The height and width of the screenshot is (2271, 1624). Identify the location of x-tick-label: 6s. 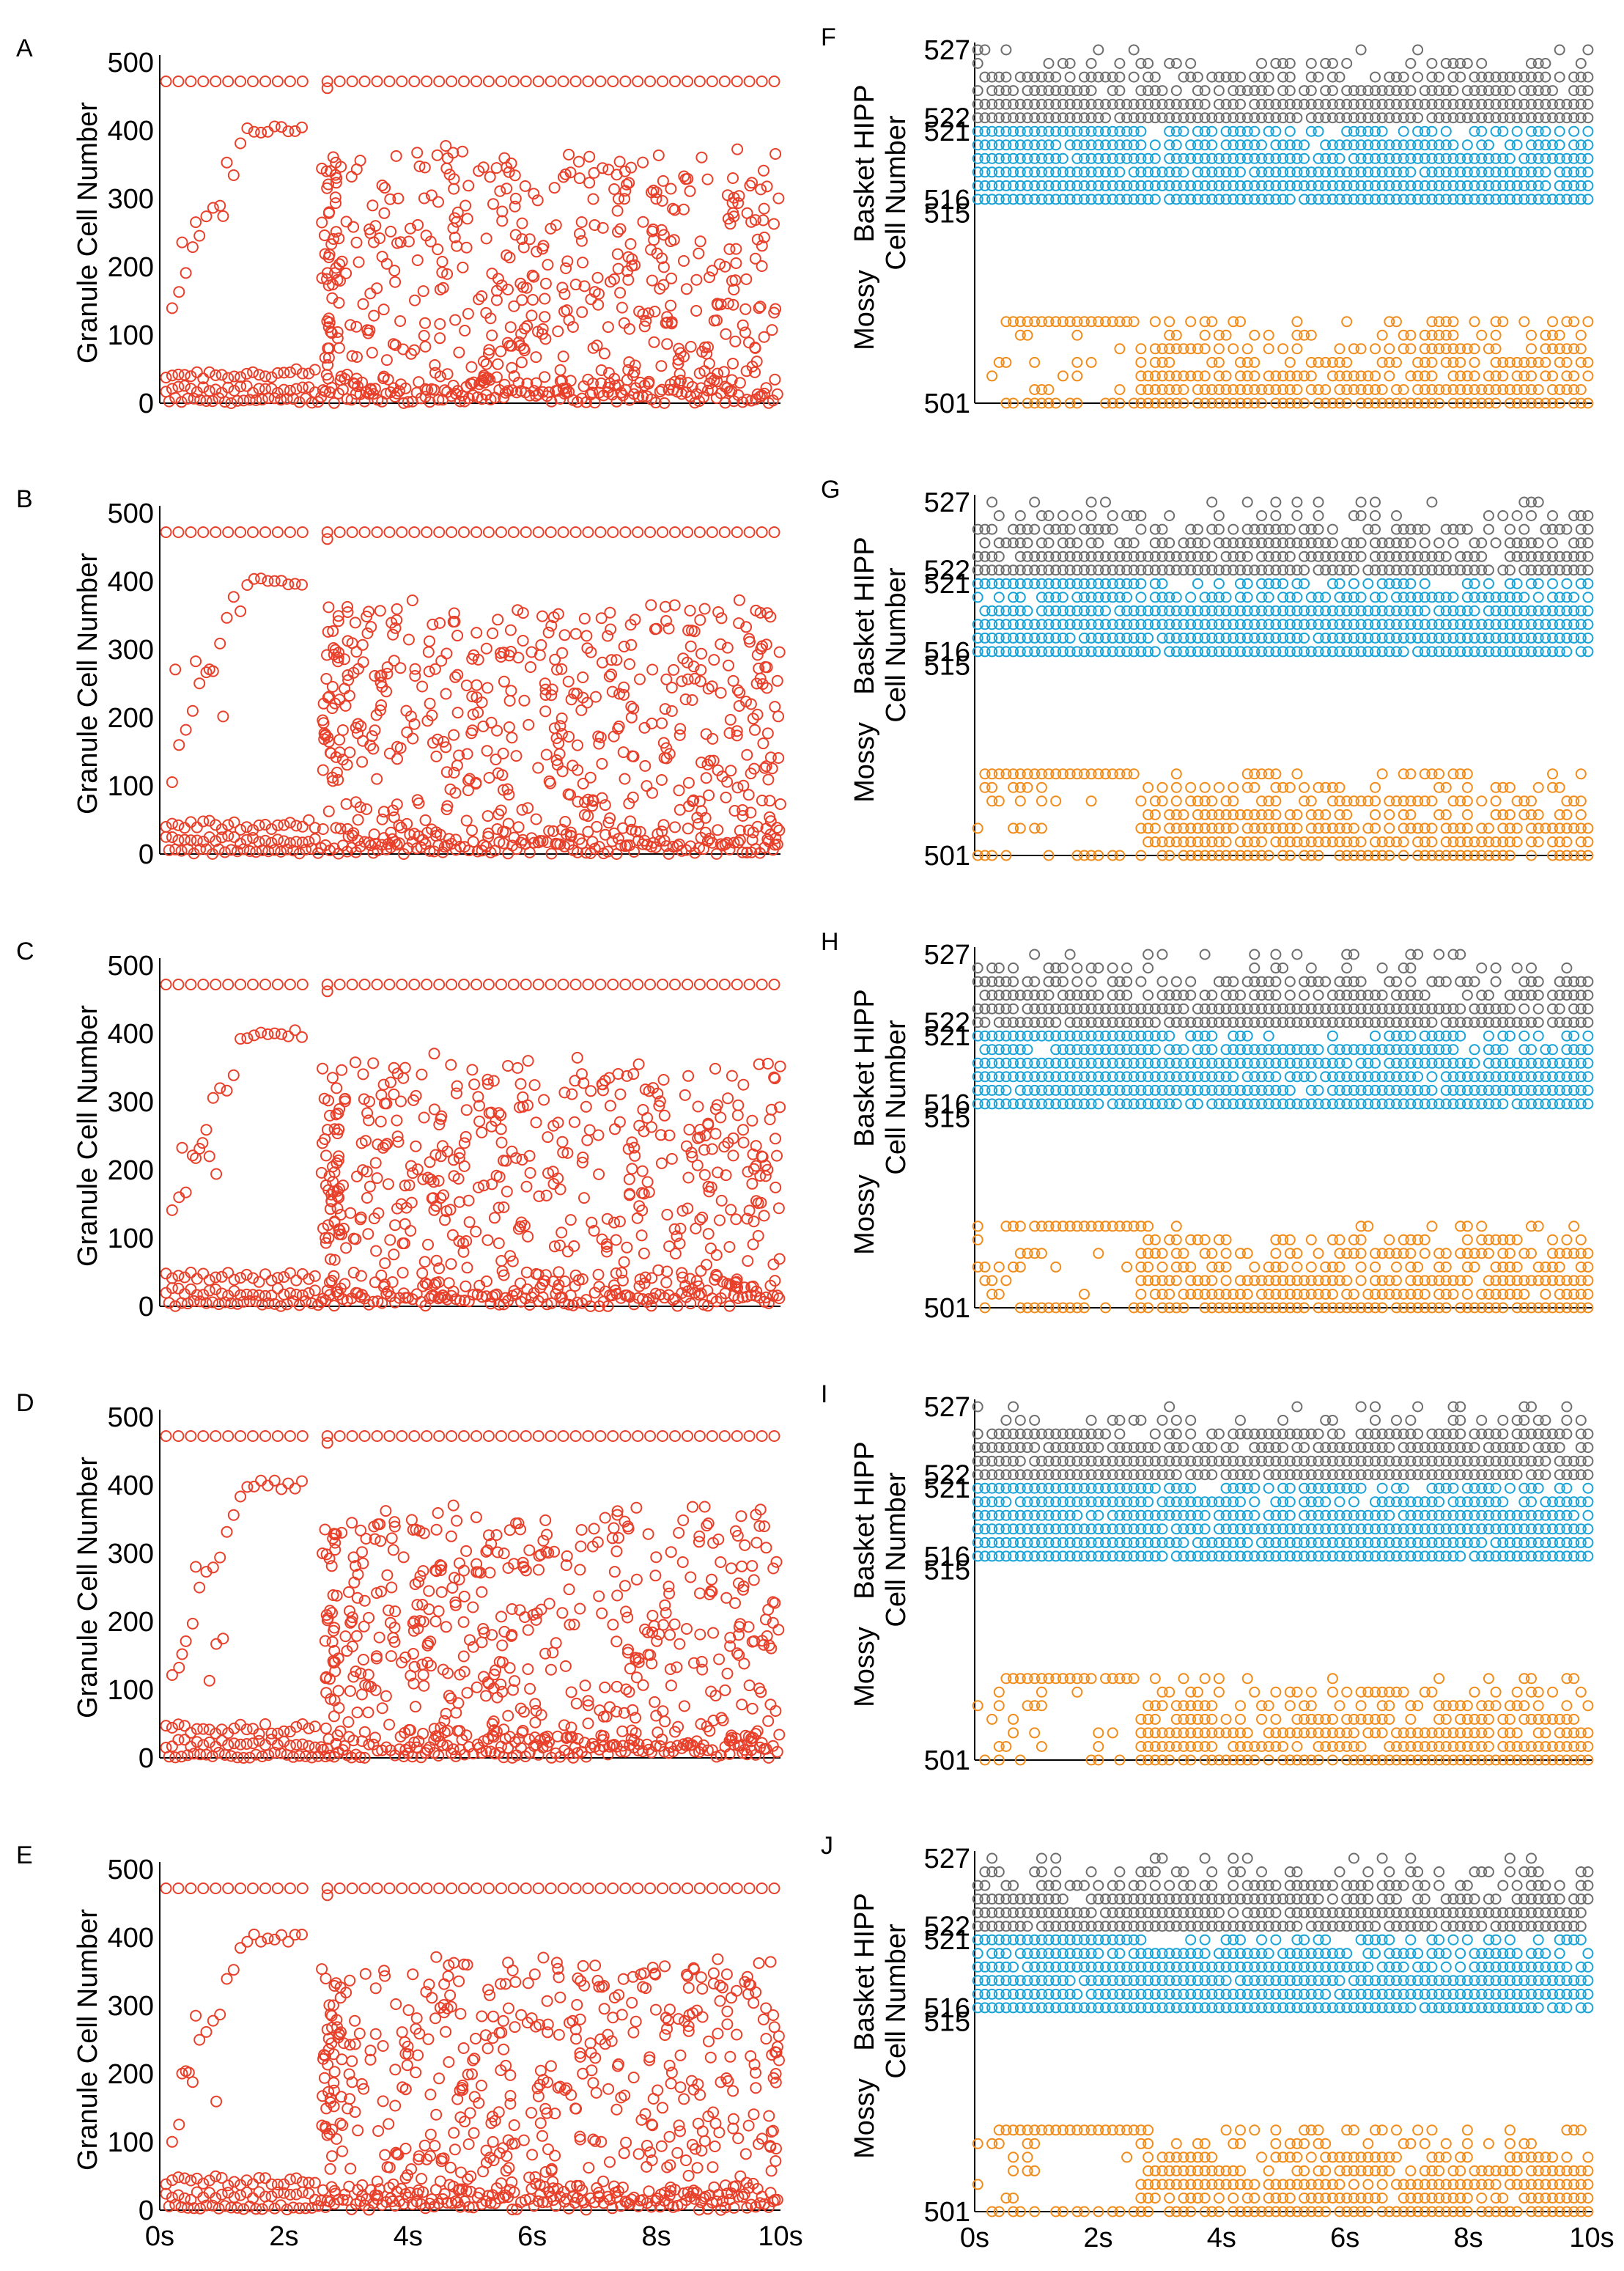
(532, 2236).